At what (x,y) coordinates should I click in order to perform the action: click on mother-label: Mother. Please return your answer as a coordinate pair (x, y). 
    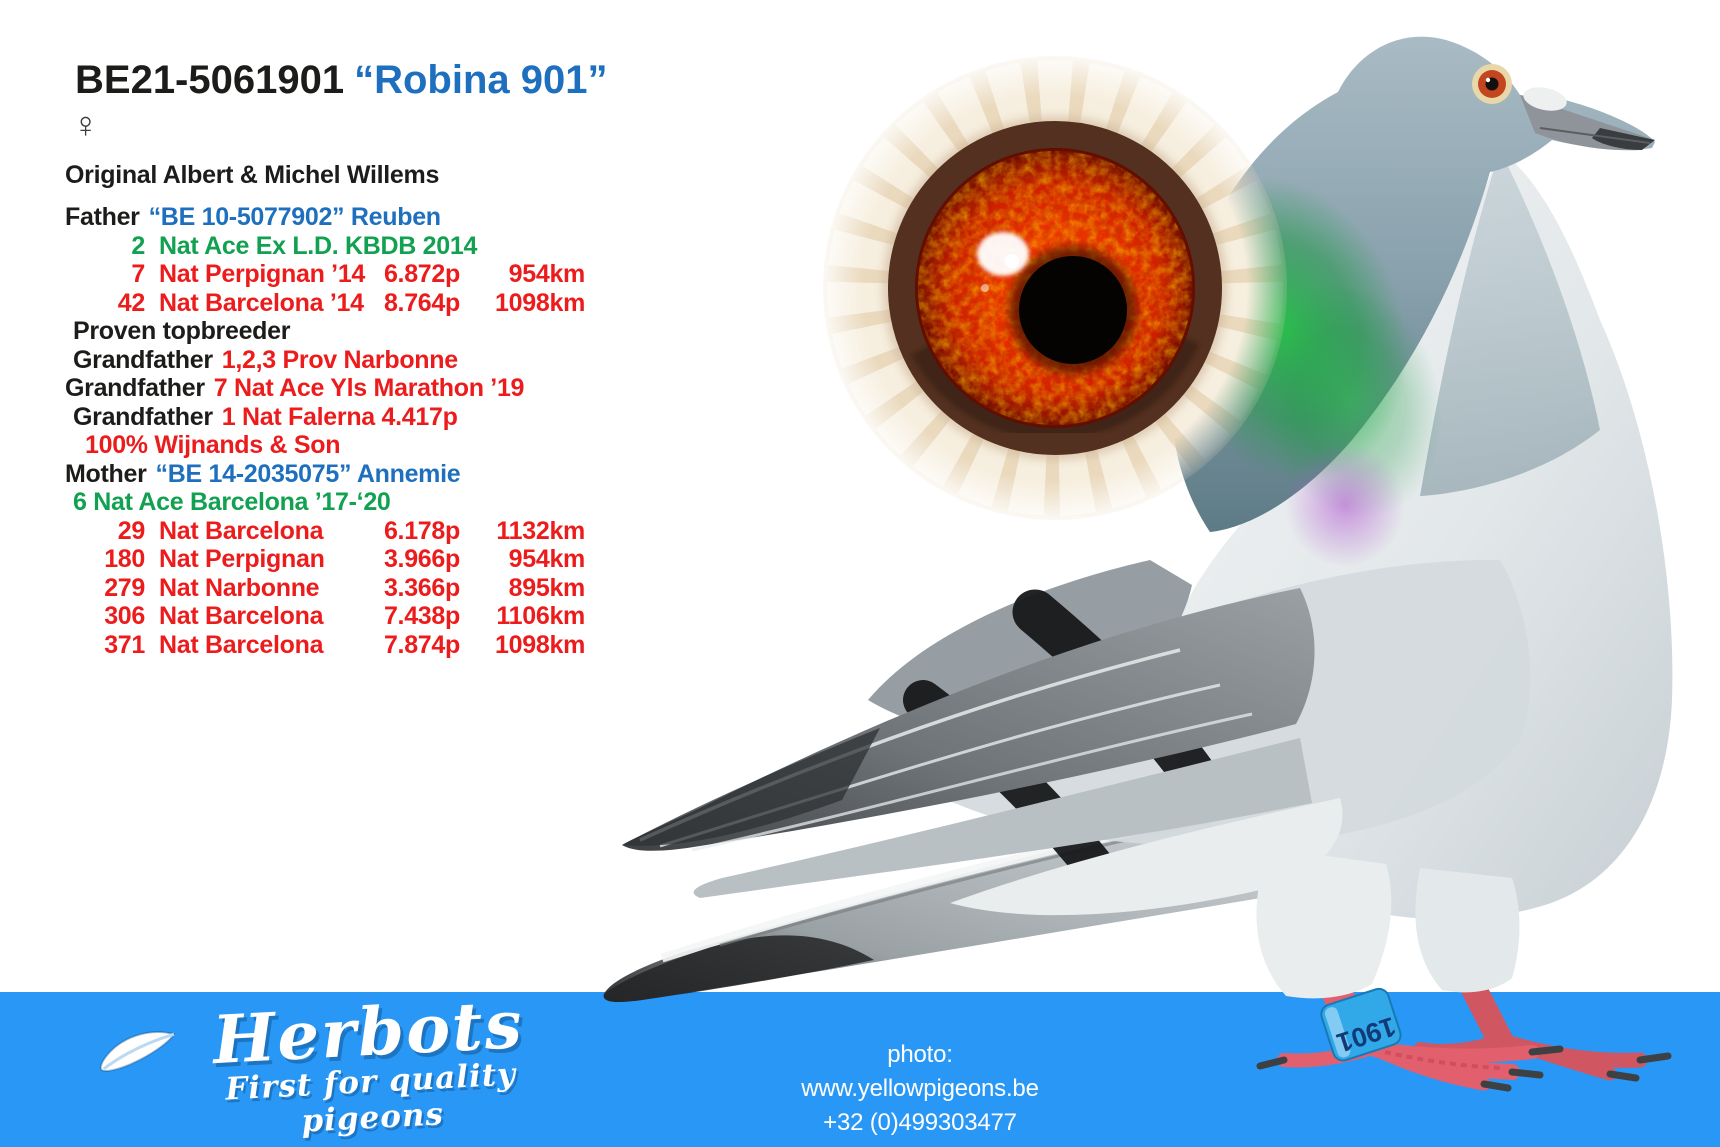
    Looking at the image, I should click on (106, 473).